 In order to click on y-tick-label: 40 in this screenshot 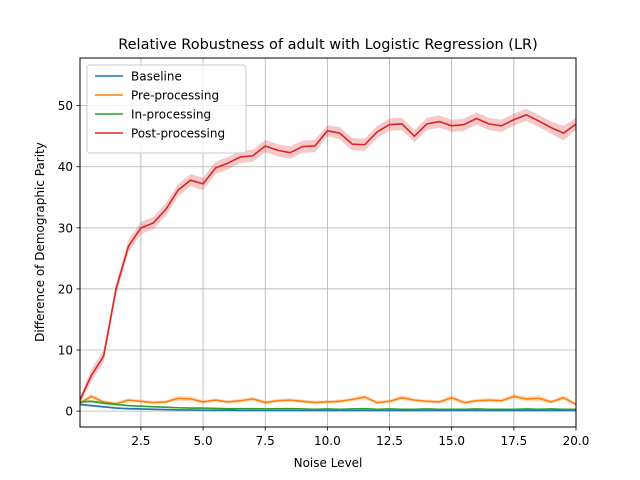, I will do `click(65, 167)`.